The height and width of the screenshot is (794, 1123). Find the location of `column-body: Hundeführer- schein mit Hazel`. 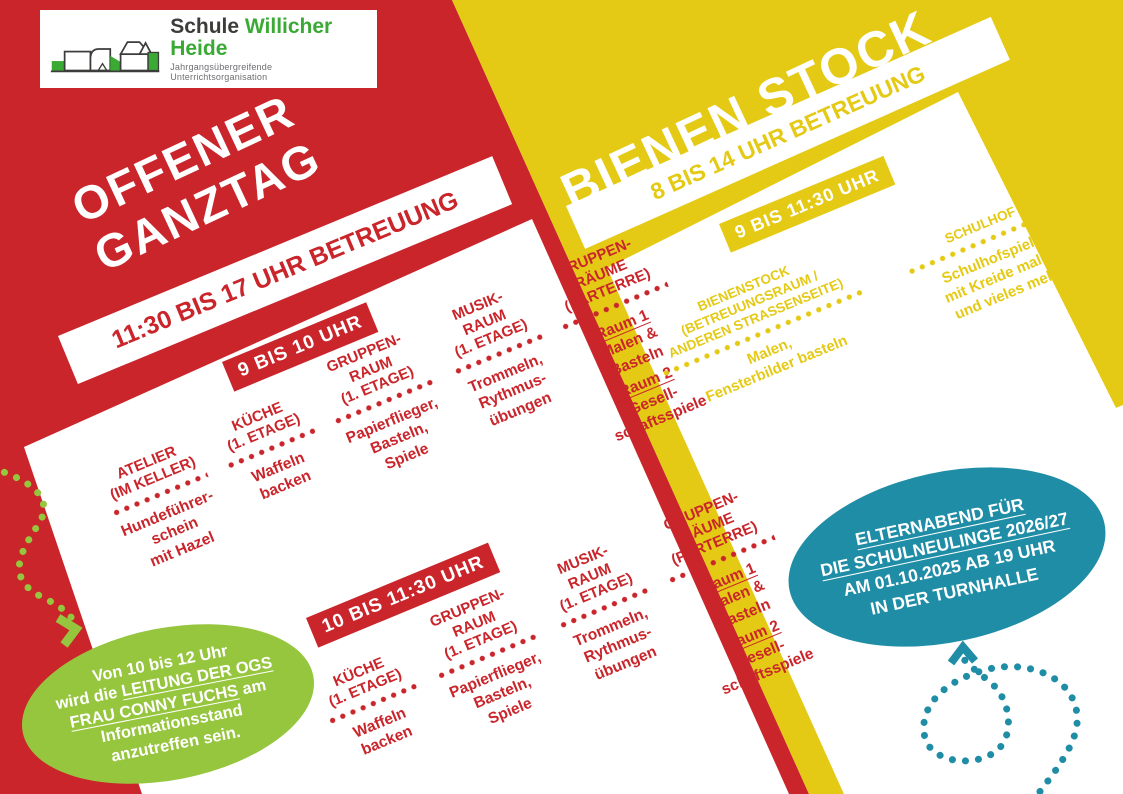

column-body: Hundeführer- schein mit Hazel is located at coordinates (167, 528).